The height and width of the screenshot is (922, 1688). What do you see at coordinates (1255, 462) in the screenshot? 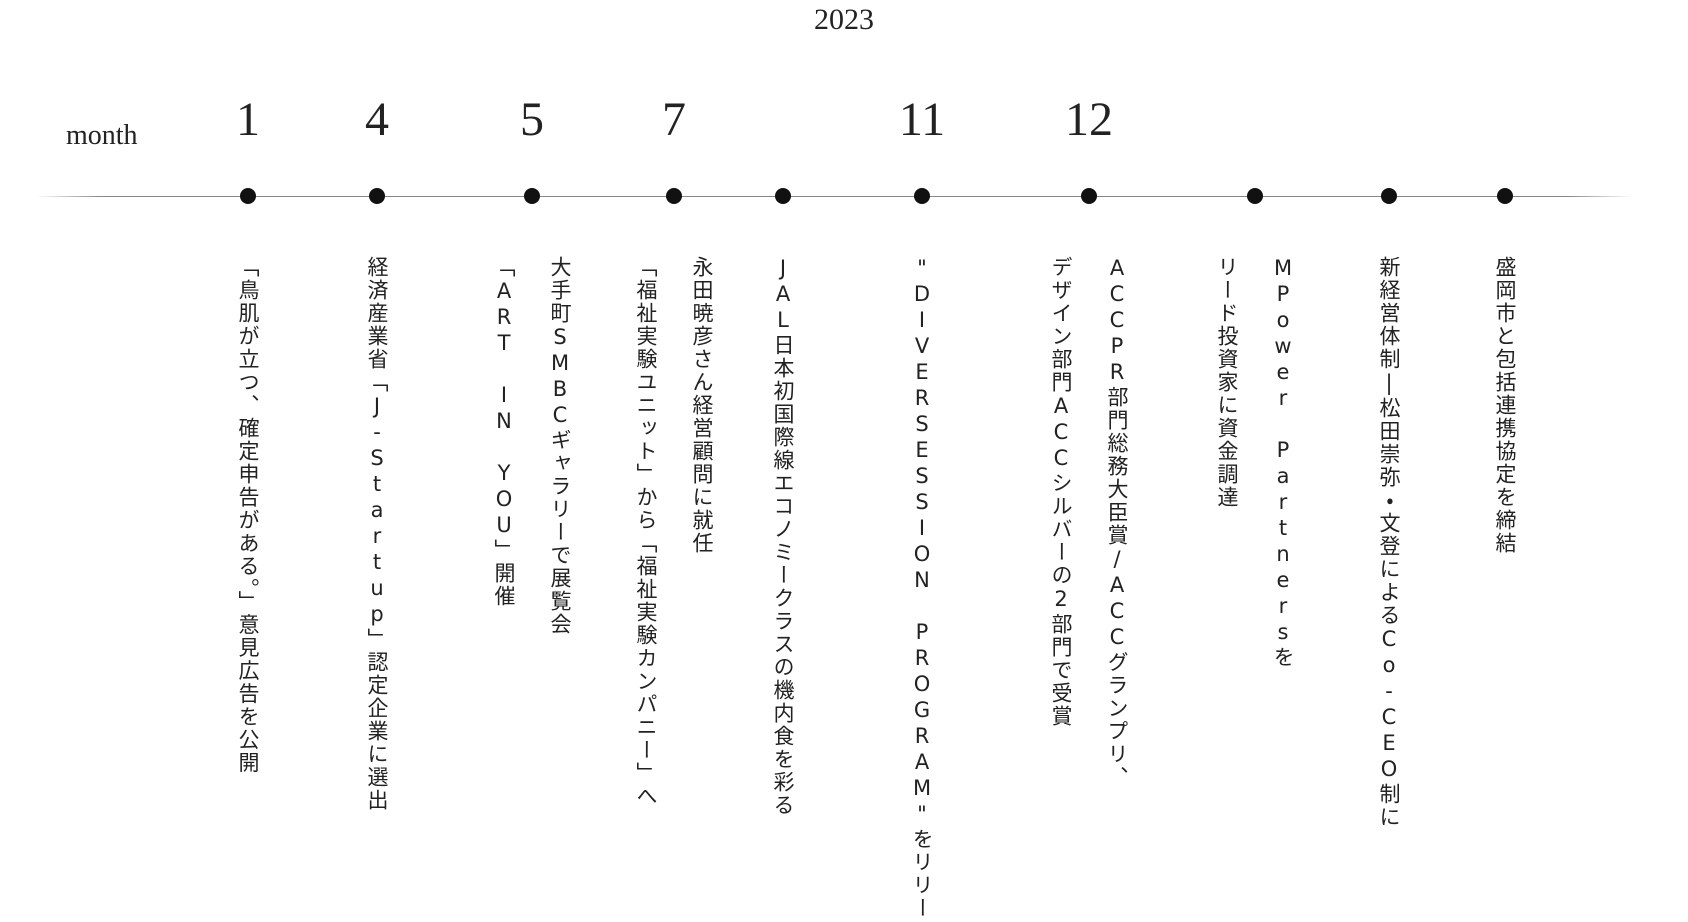
I see `event-text: MPower Partnersを リード投資家に資金調達` at bounding box center [1255, 462].